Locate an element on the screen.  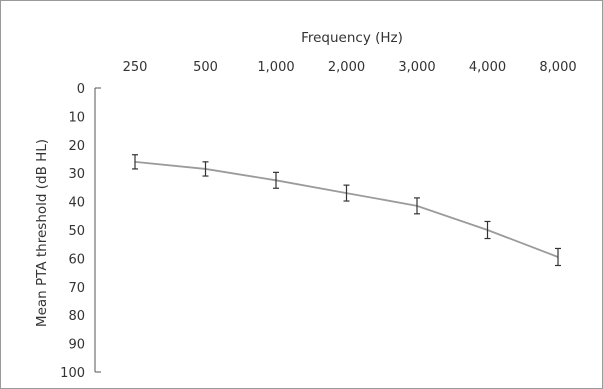
y-tick-label: 80 is located at coordinates (76, 316).